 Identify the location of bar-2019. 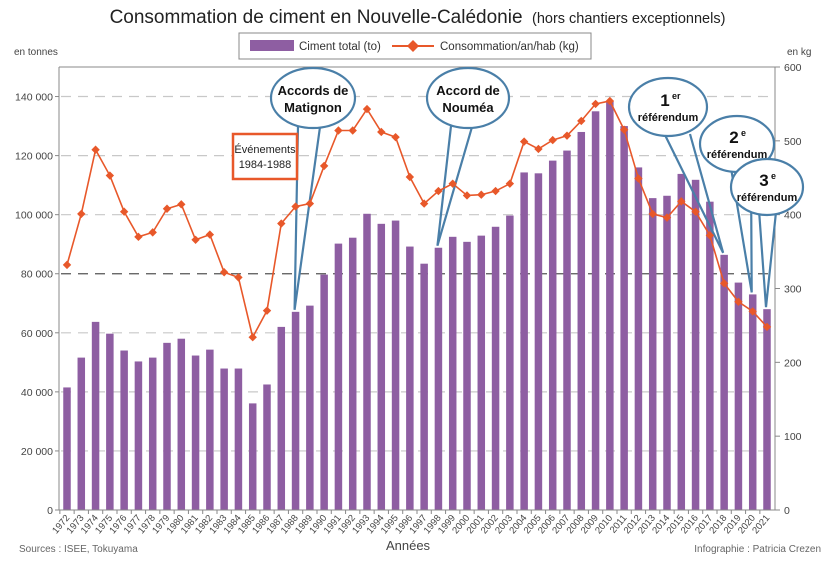
(738, 396).